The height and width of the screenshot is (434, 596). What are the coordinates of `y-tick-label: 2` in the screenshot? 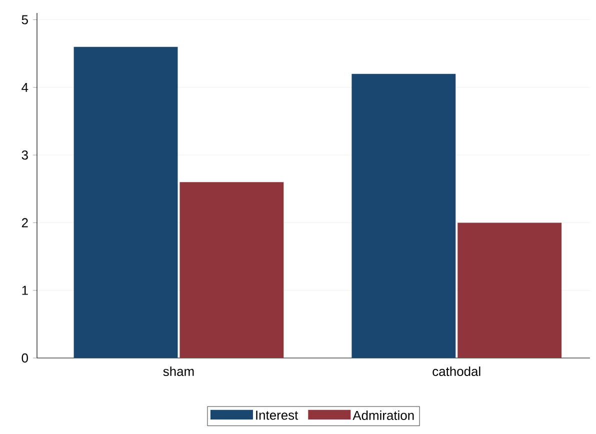 It's located at (25, 223).